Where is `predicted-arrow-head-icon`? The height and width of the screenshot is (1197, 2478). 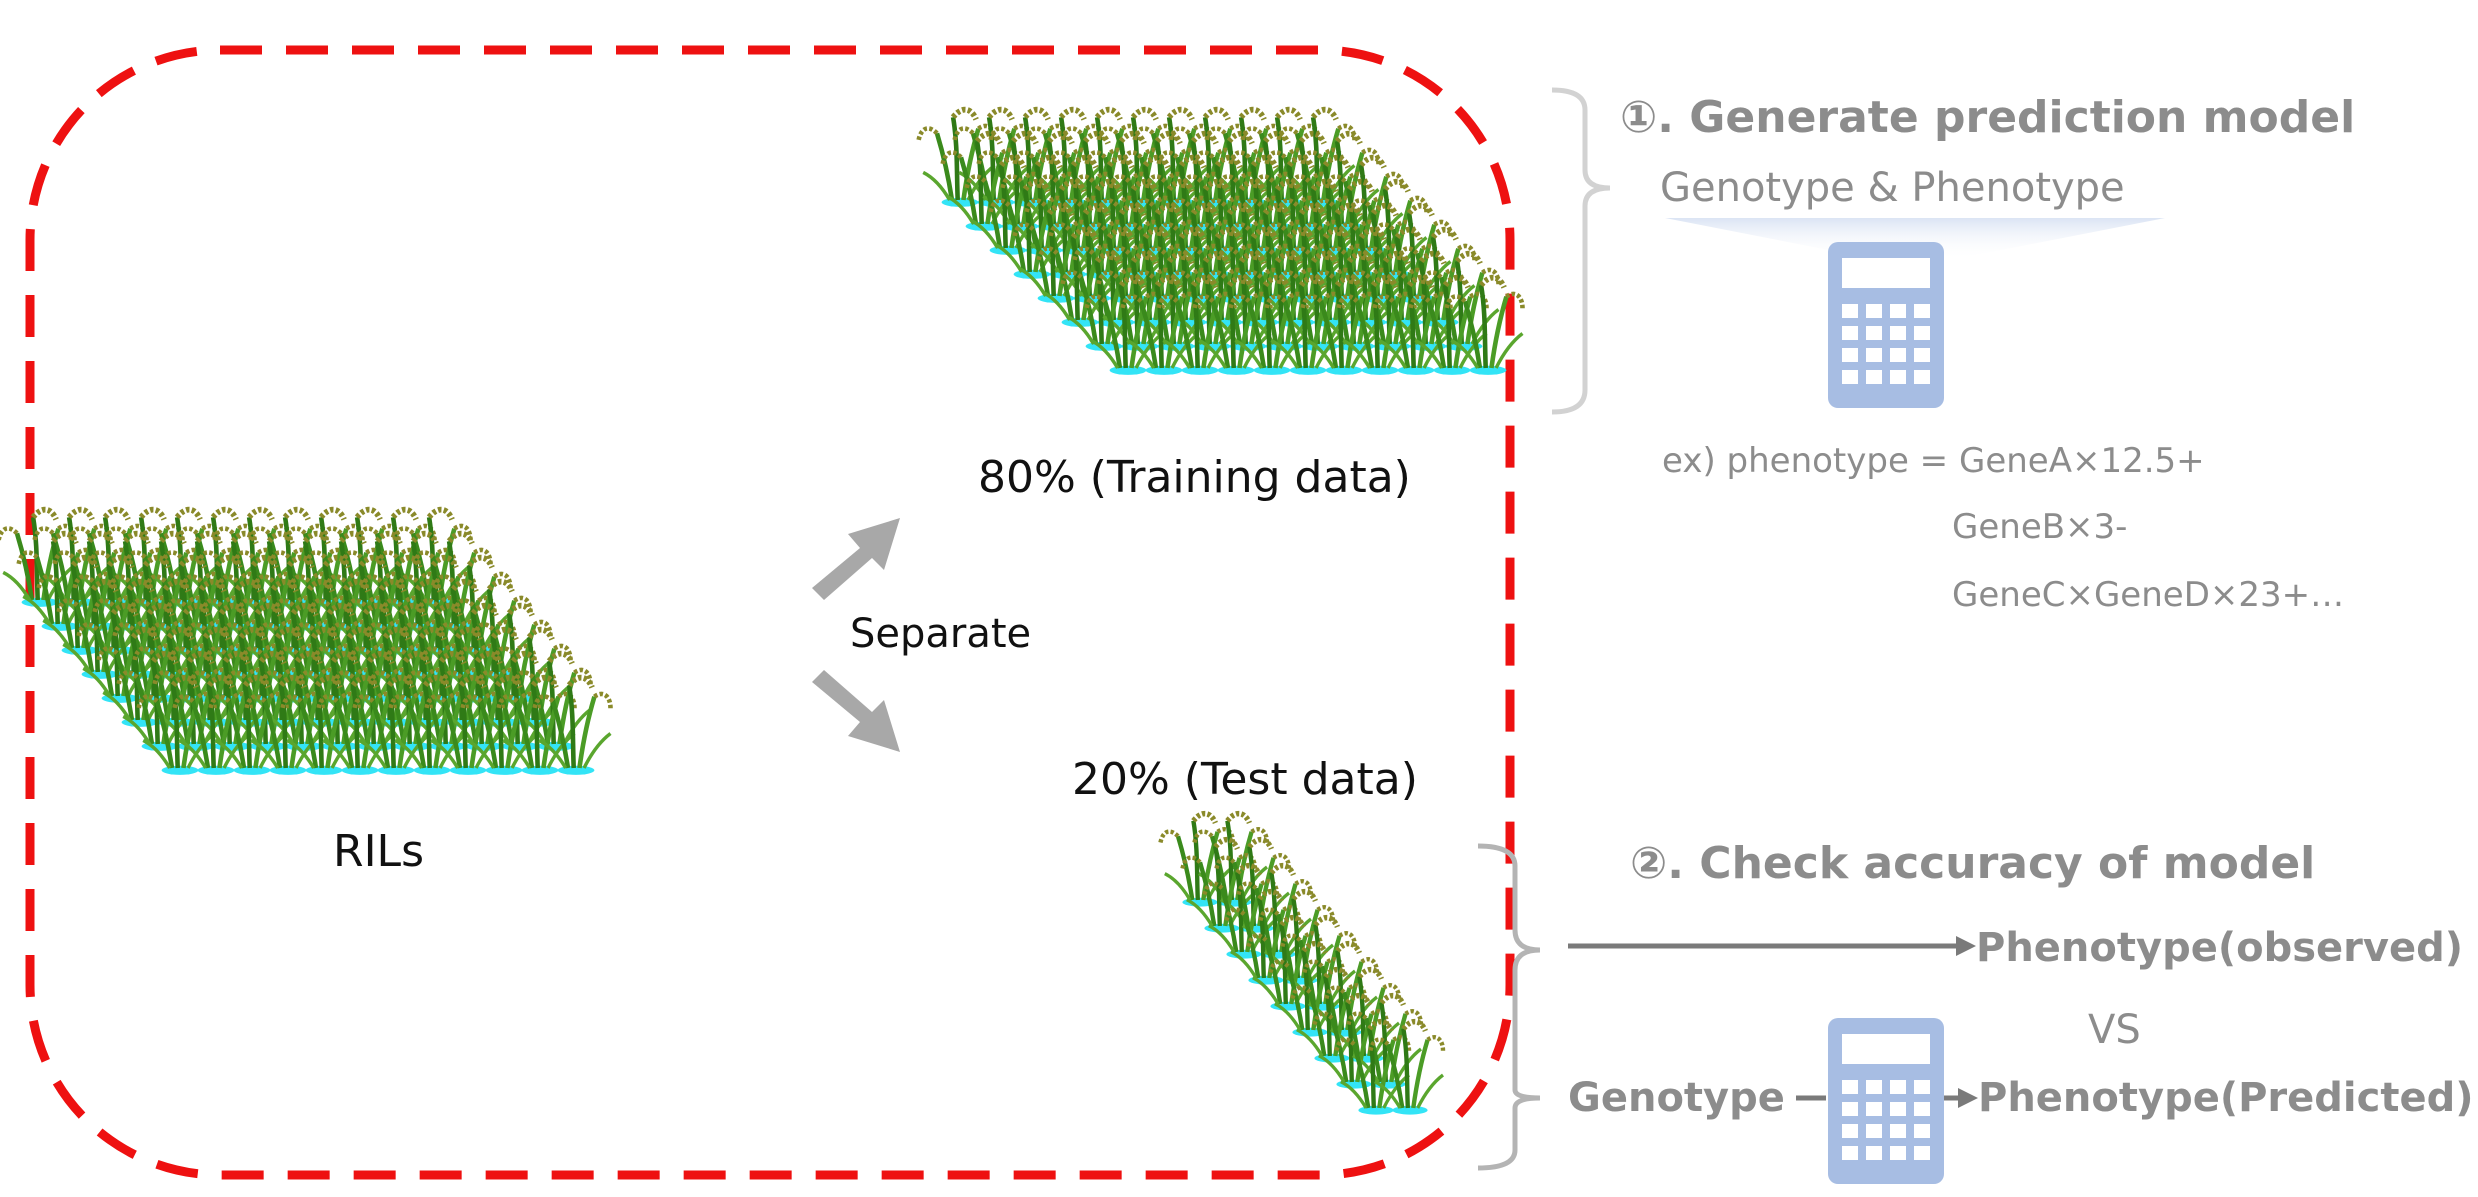 predicted-arrow-head-icon is located at coordinates (1968, 1098).